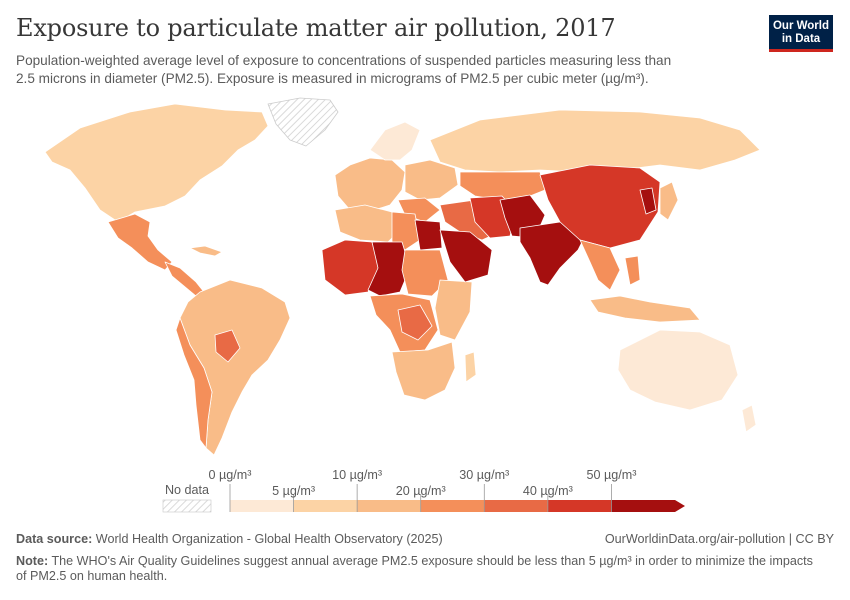 The width and height of the screenshot is (850, 600). I want to click on region-egypt, so click(428, 235).